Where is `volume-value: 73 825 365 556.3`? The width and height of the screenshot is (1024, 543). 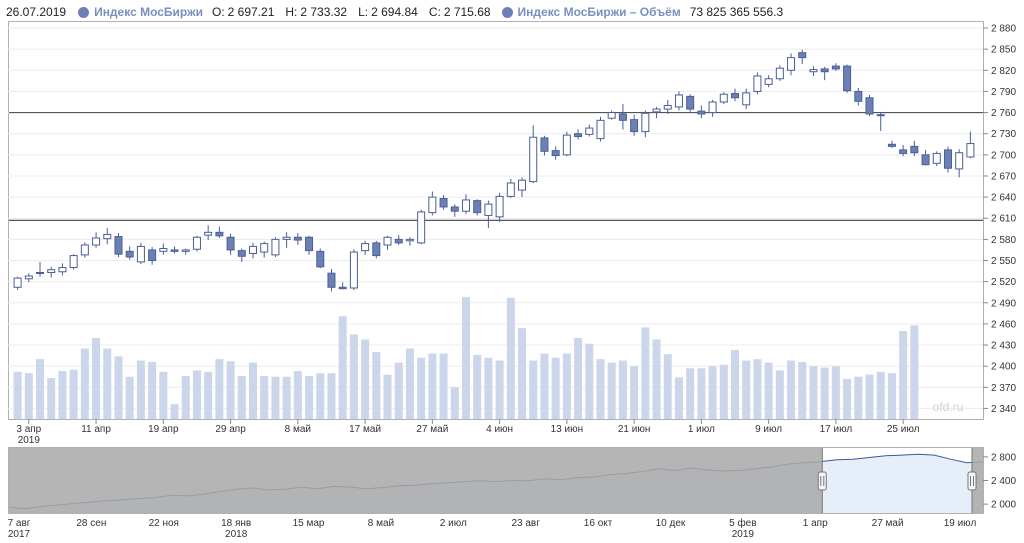
volume-value: 73 825 365 556.3 is located at coordinates (736, 12).